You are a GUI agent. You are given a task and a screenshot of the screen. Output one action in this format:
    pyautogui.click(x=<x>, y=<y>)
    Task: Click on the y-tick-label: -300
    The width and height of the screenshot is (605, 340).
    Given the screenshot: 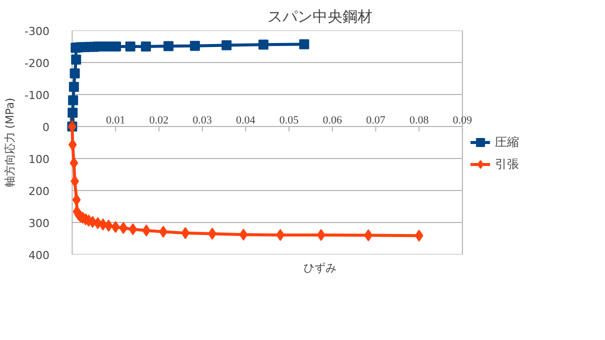 What is the action you would take?
    pyautogui.click(x=37, y=31)
    